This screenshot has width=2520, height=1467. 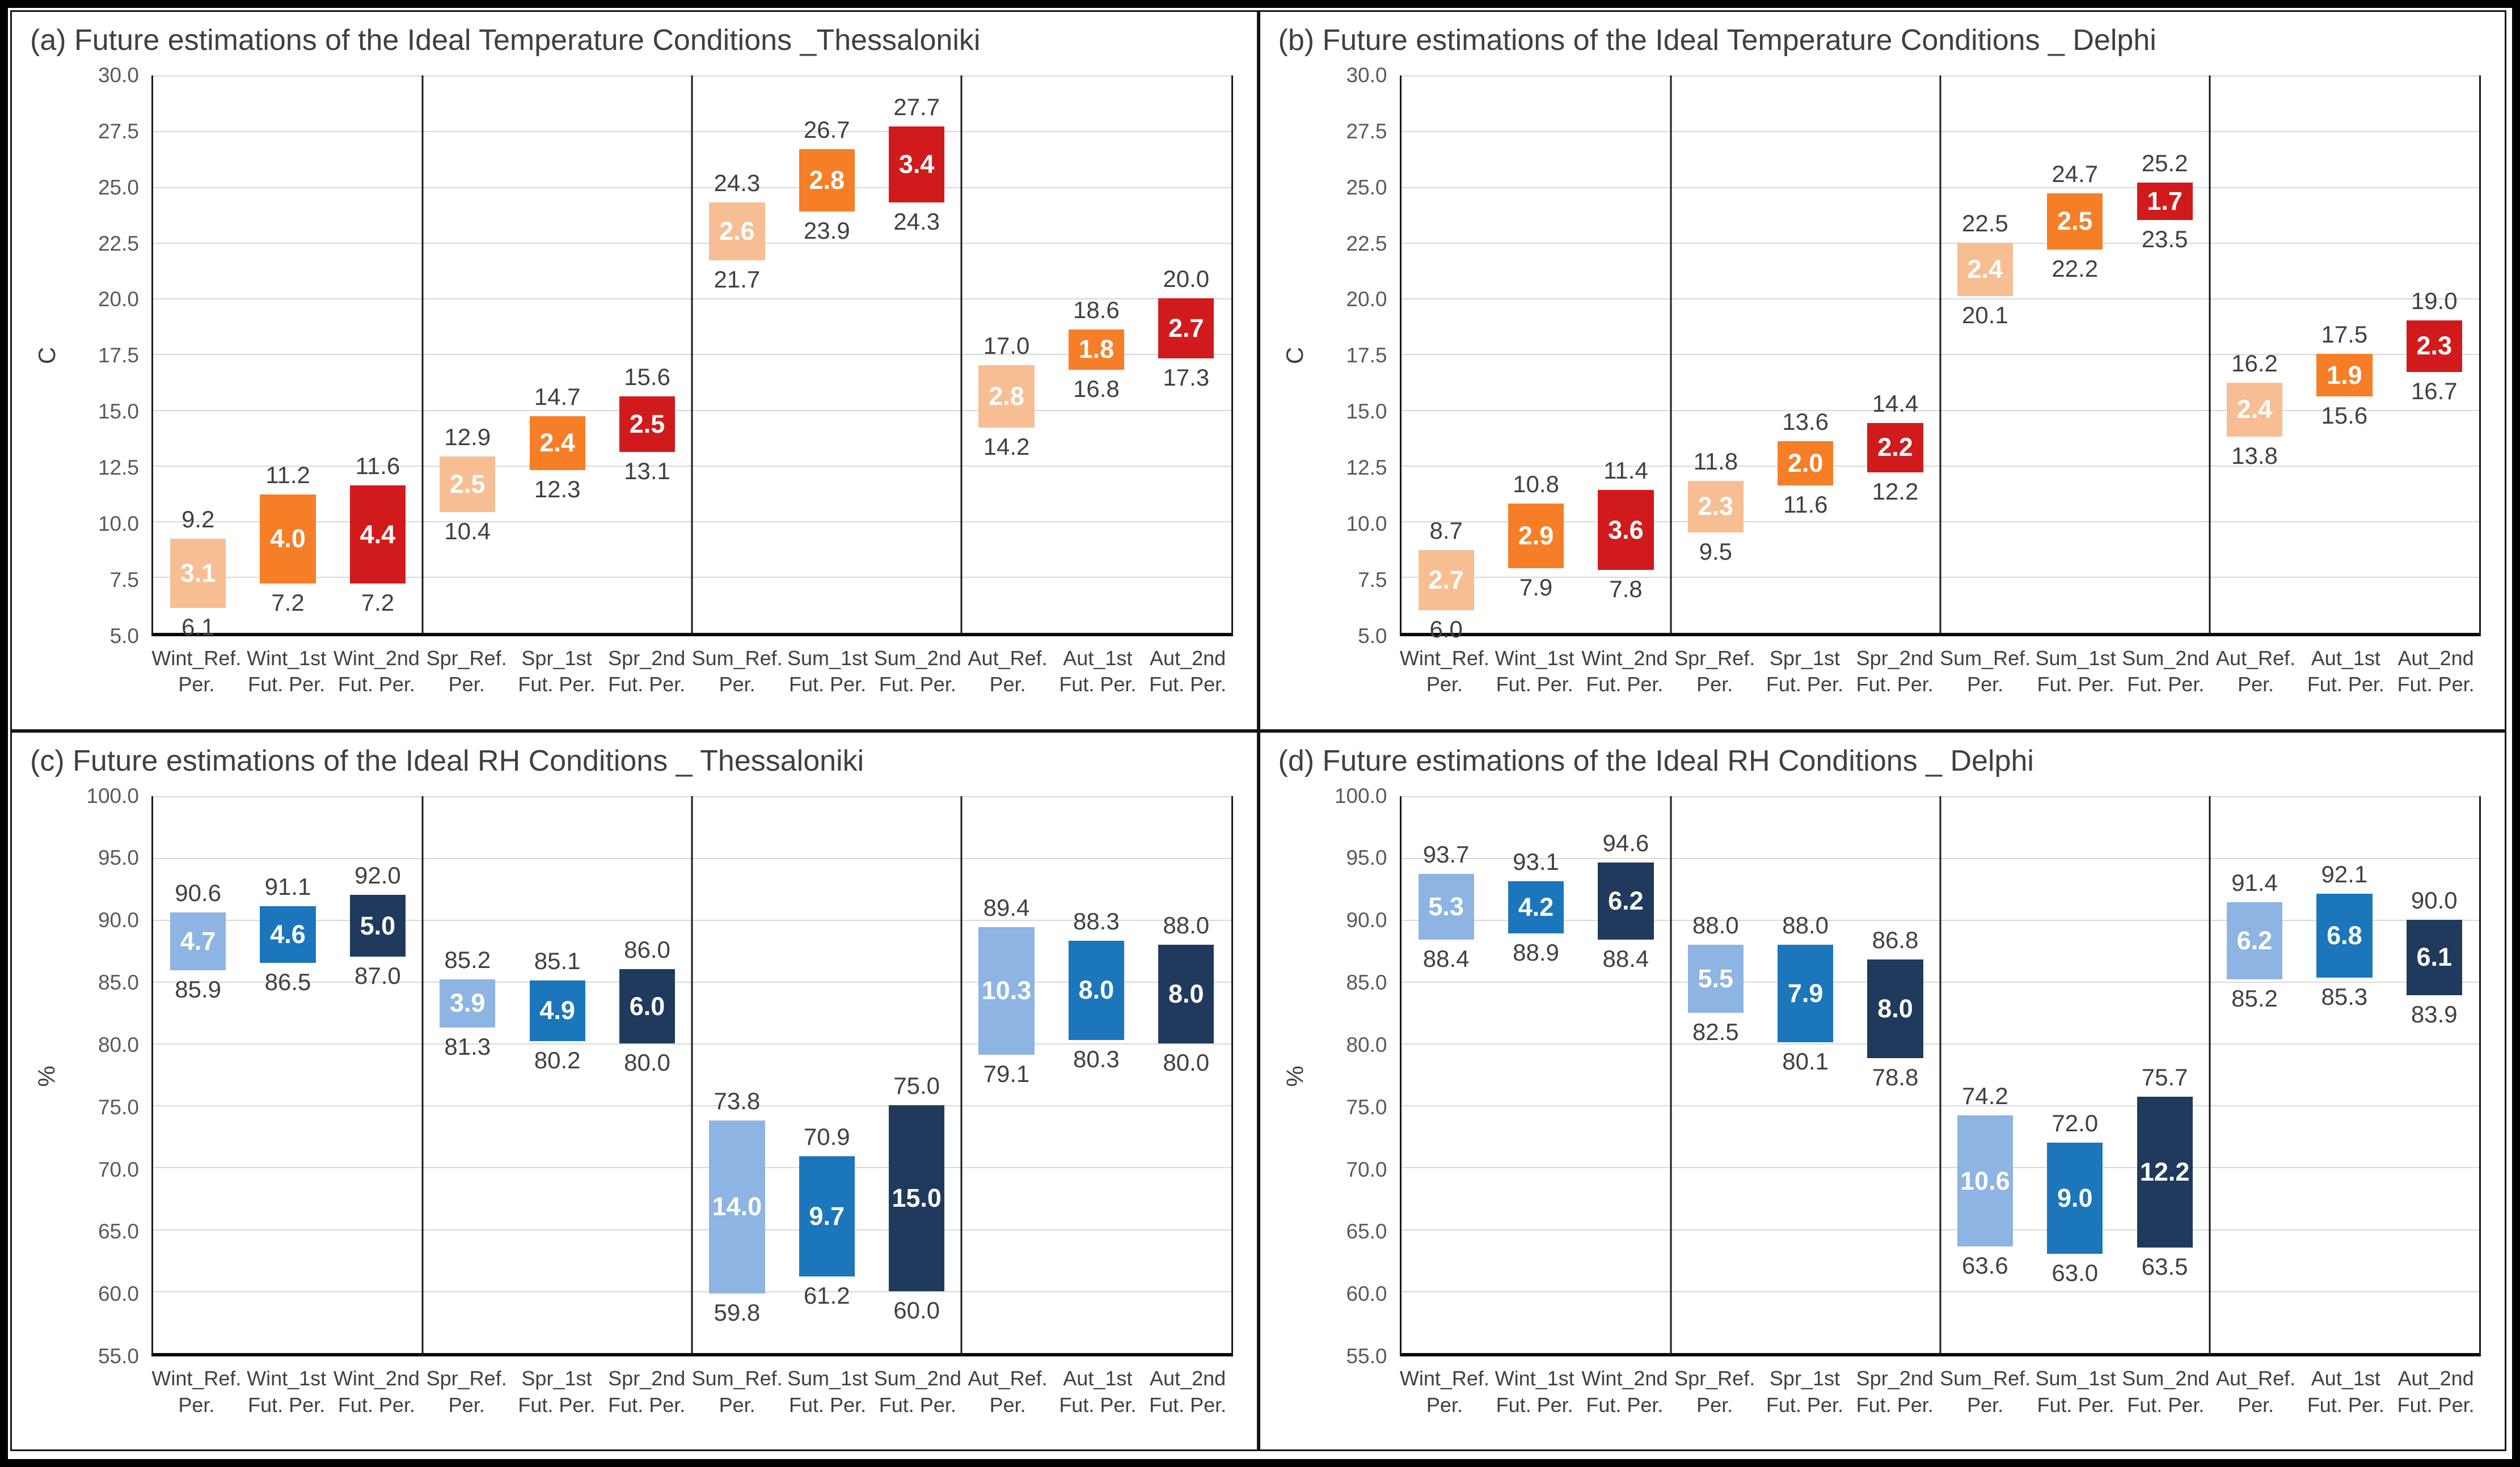 I want to click on bar-range-label: 4.6, so click(x=288, y=934).